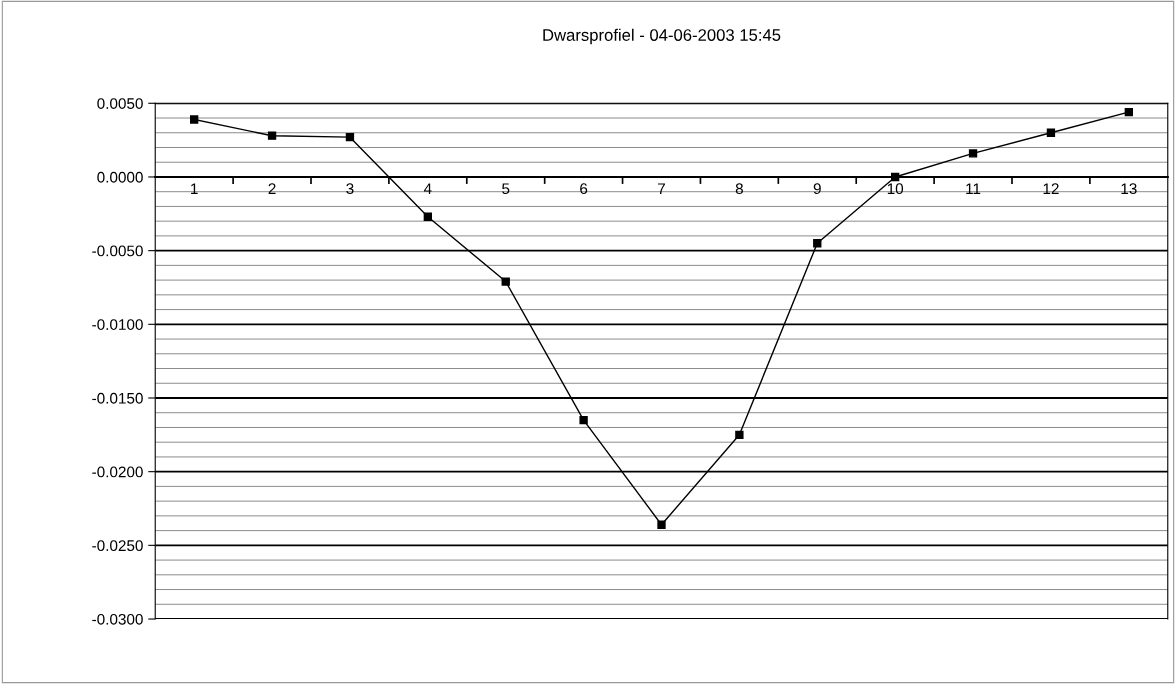 The width and height of the screenshot is (1176, 684). I want to click on x-tick-label: 11, so click(973, 188).